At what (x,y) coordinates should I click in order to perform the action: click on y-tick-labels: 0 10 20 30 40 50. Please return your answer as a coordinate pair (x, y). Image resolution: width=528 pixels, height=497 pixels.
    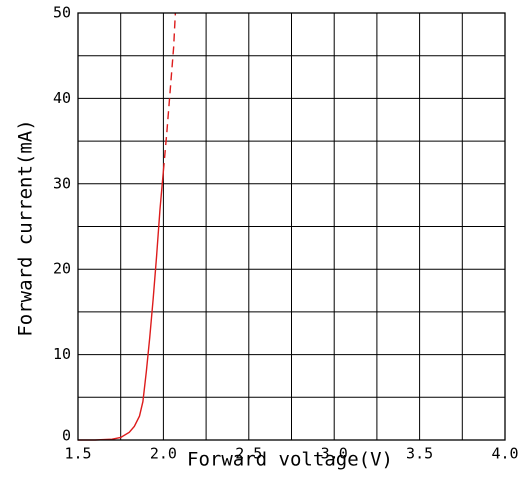
    Looking at the image, I should click on (62, 224).